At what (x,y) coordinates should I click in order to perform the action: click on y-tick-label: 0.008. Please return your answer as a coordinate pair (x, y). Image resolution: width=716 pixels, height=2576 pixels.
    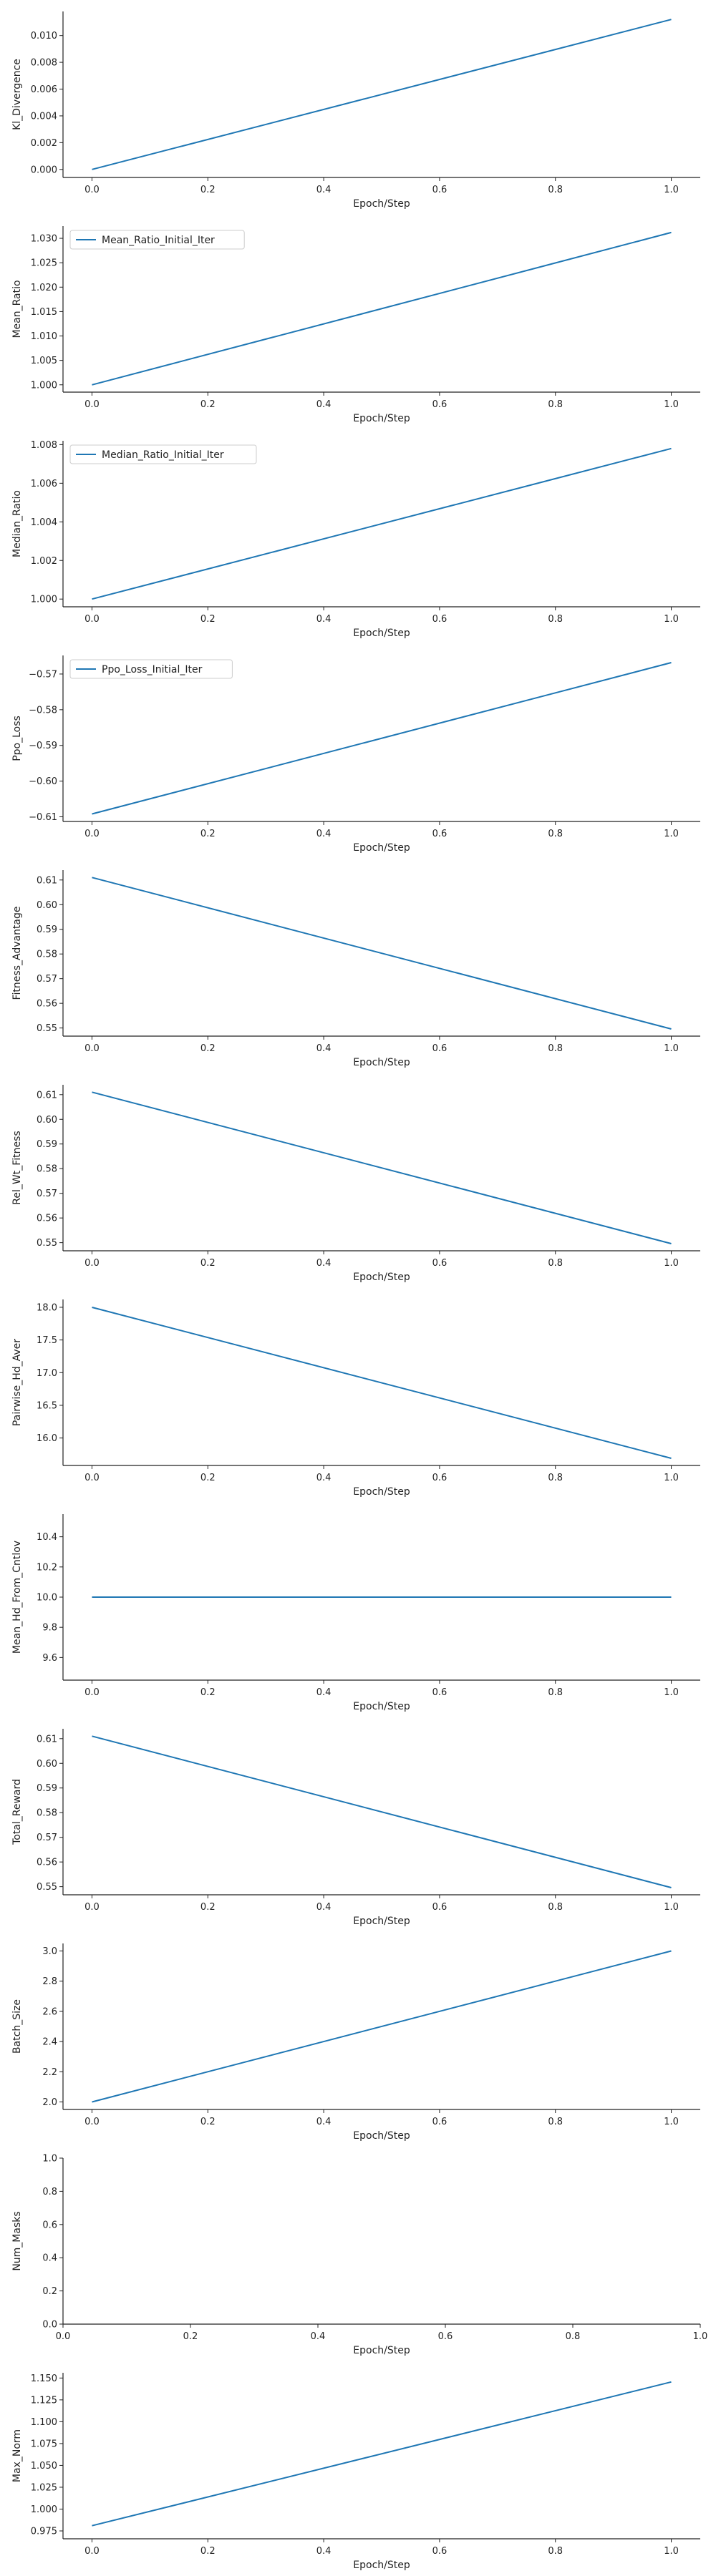
    Looking at the image, I should click on (44, 63).